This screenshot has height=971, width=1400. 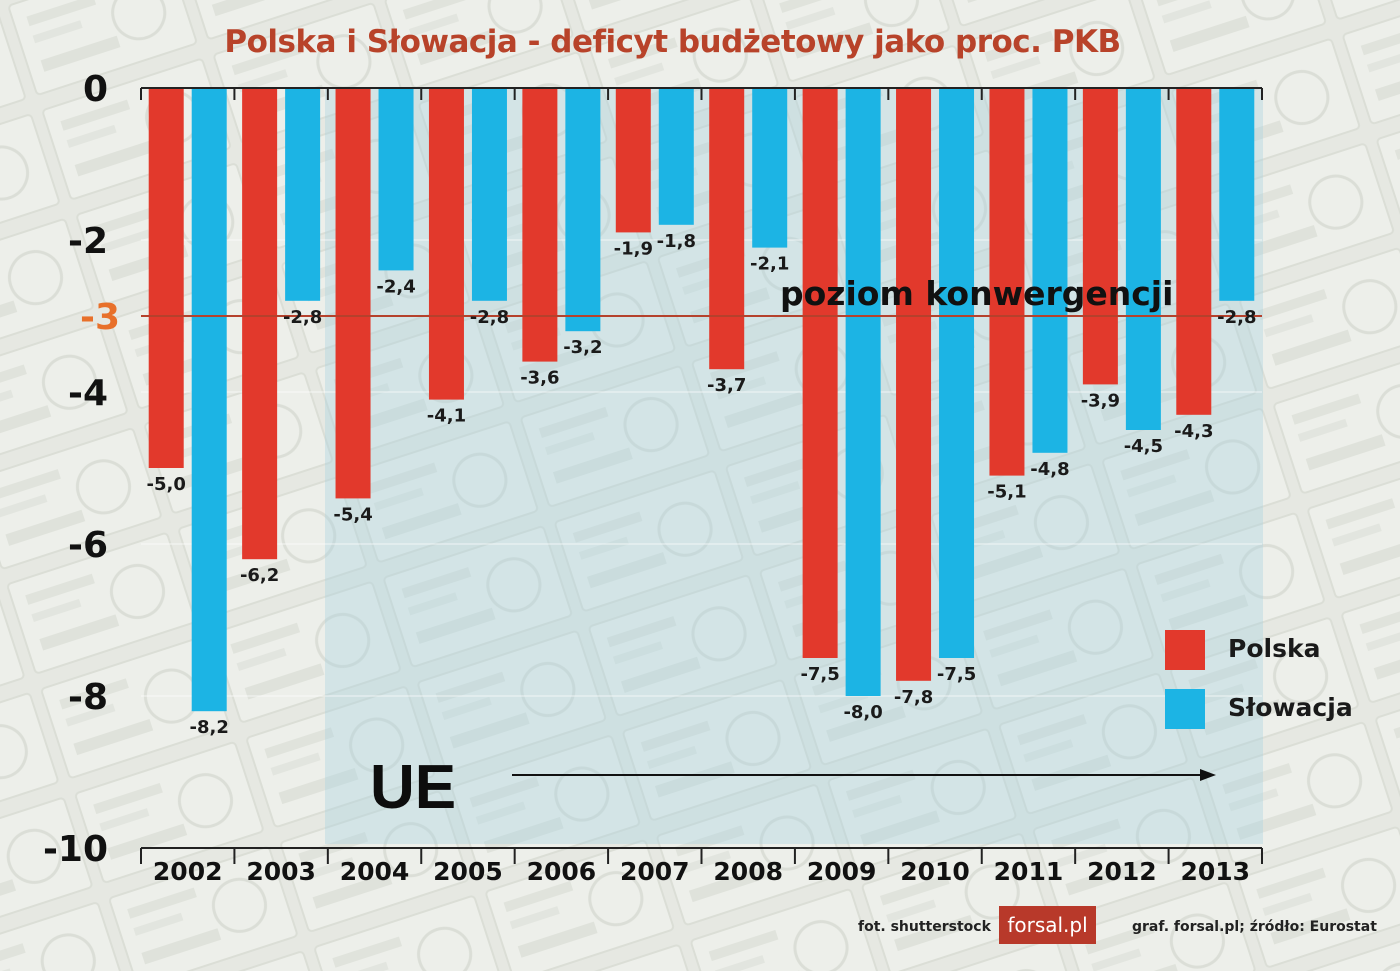 I want to click on x-tick-label: 2012, so click(x=1122, y=871).